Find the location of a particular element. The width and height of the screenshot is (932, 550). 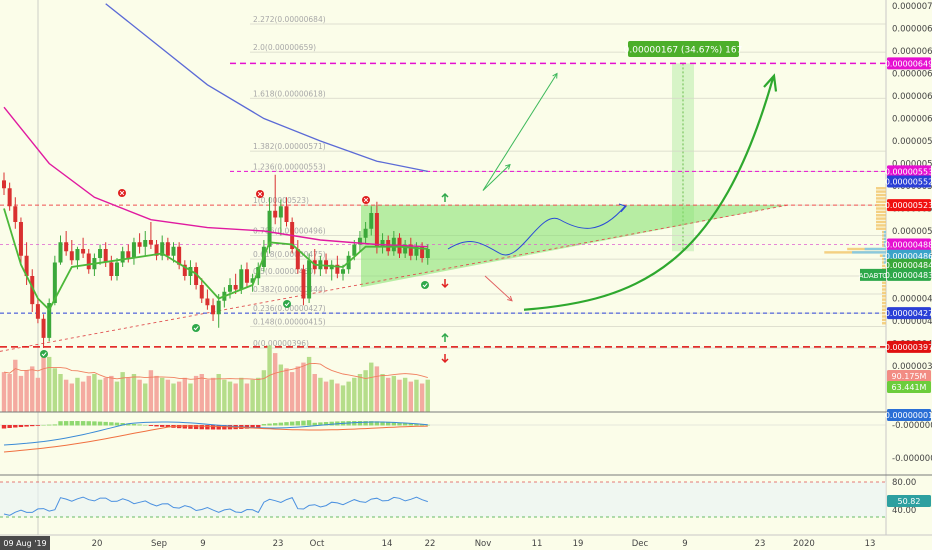

time-tick-label: 22 is located at coordinates (430, 544).